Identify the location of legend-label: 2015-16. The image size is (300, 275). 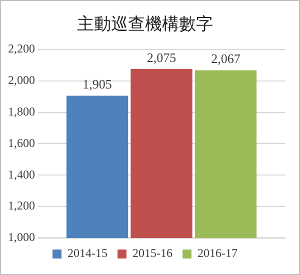
(152, 253).